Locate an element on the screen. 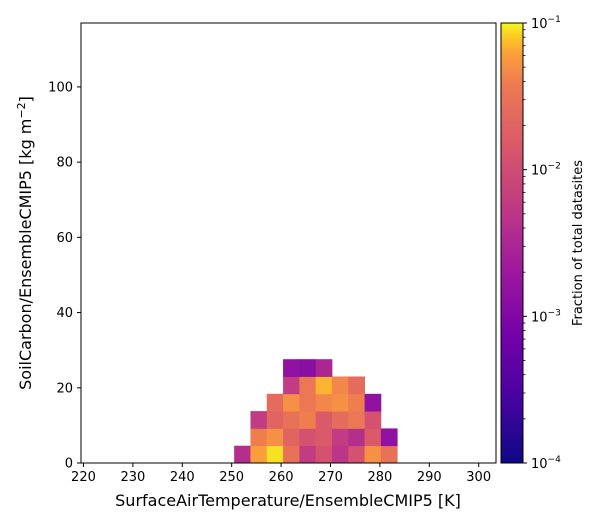  colorbar-label: Fraction of total datasites is located at coordinates (578, 243).